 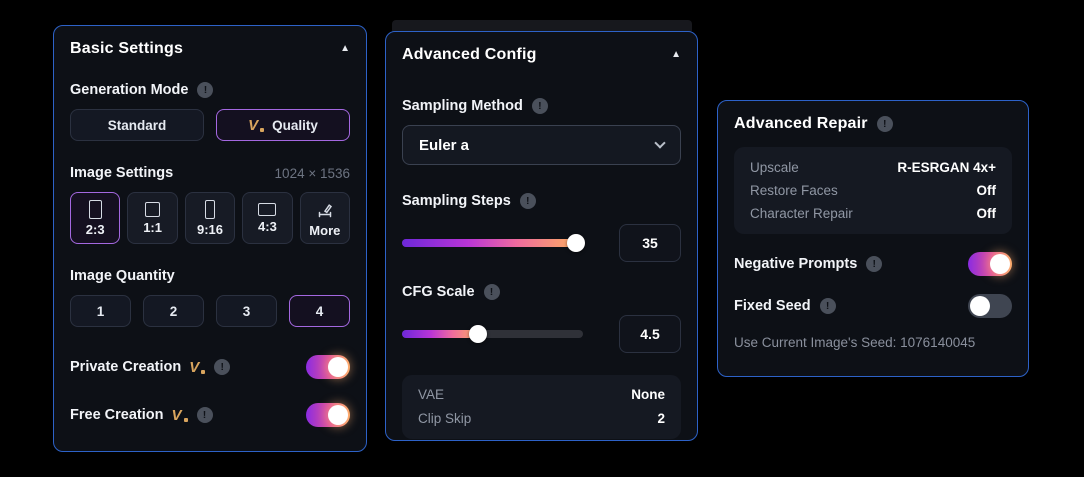 I want to click on free-creation-row: Free Creation V !, so click(x=210, y=415).